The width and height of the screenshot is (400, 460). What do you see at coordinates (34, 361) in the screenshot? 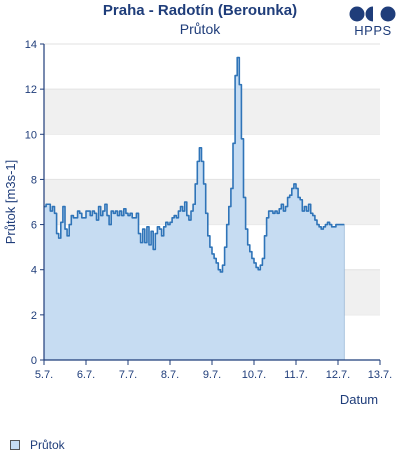
I see `y-tick-label: 0` at bounding box center [34, 361].